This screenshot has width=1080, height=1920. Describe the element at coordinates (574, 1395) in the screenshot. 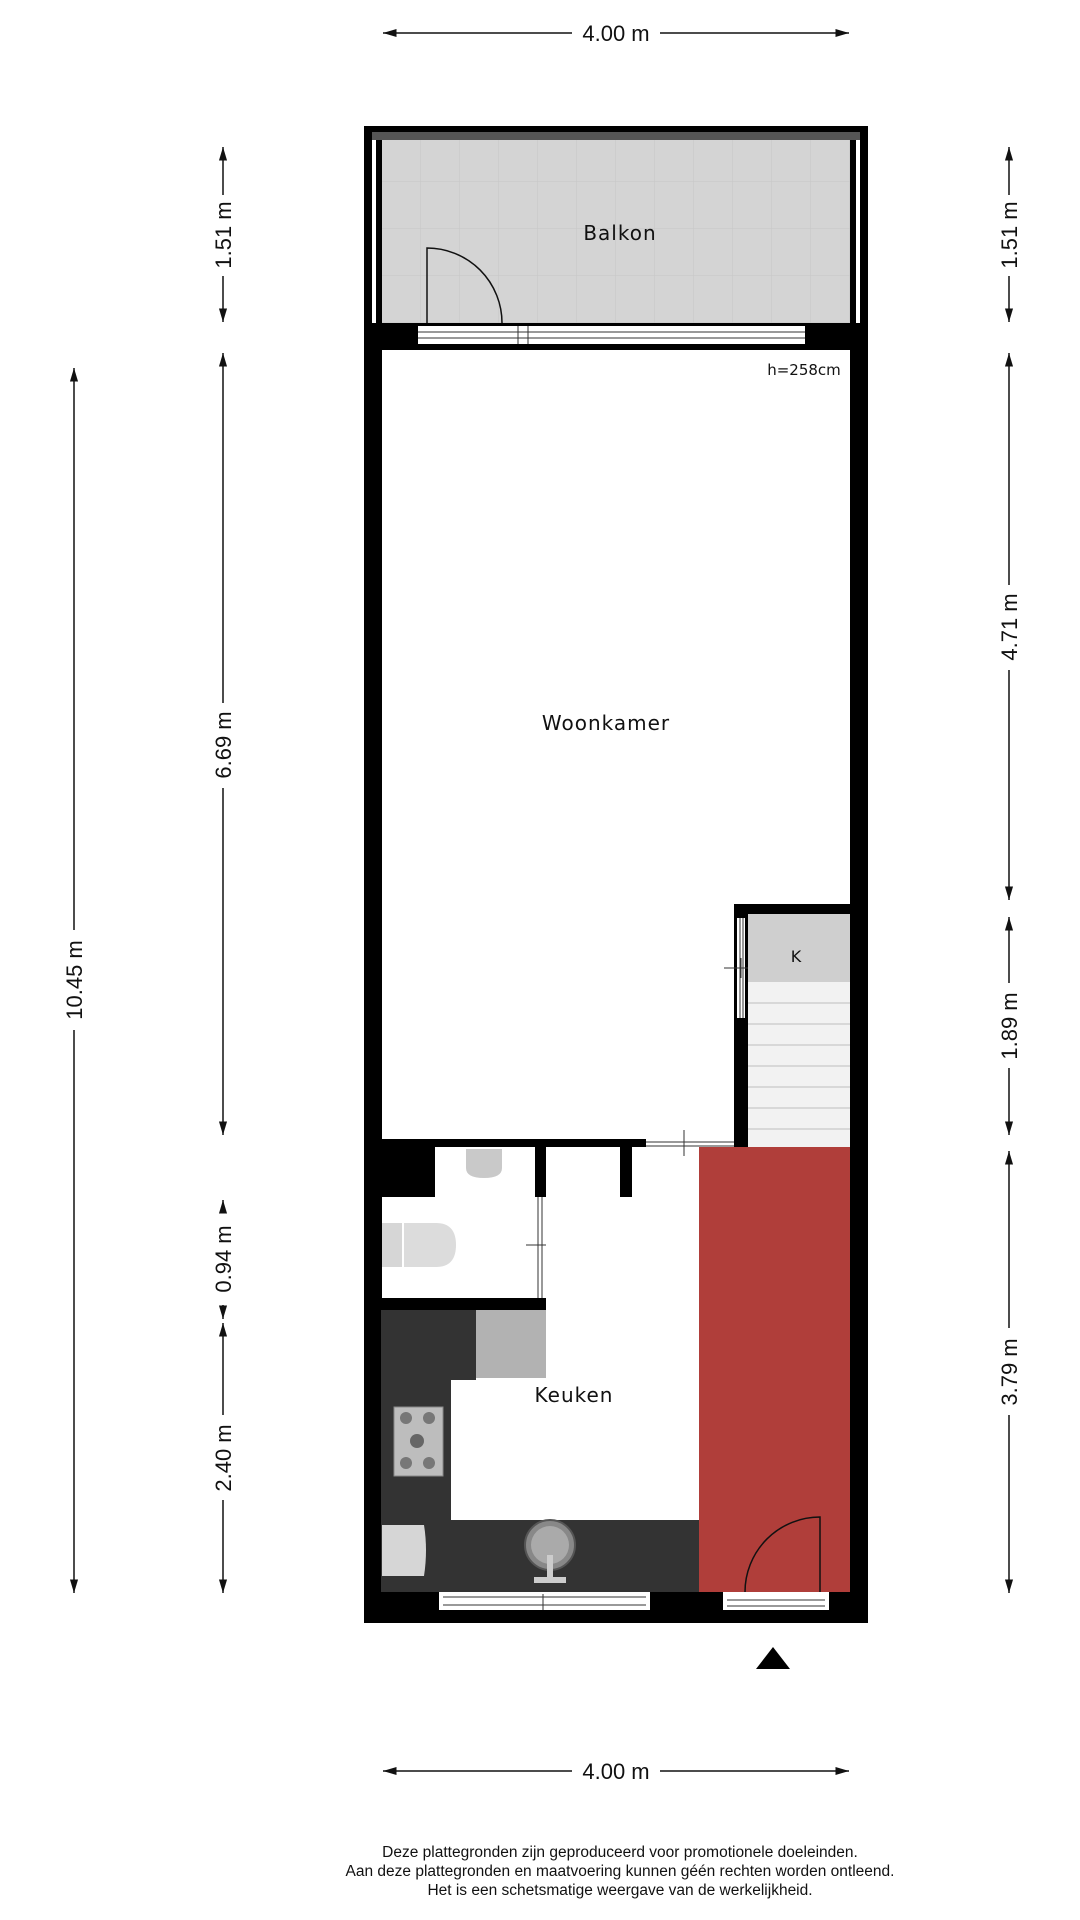

I see `room-label-keuken: Keuken` at that location.